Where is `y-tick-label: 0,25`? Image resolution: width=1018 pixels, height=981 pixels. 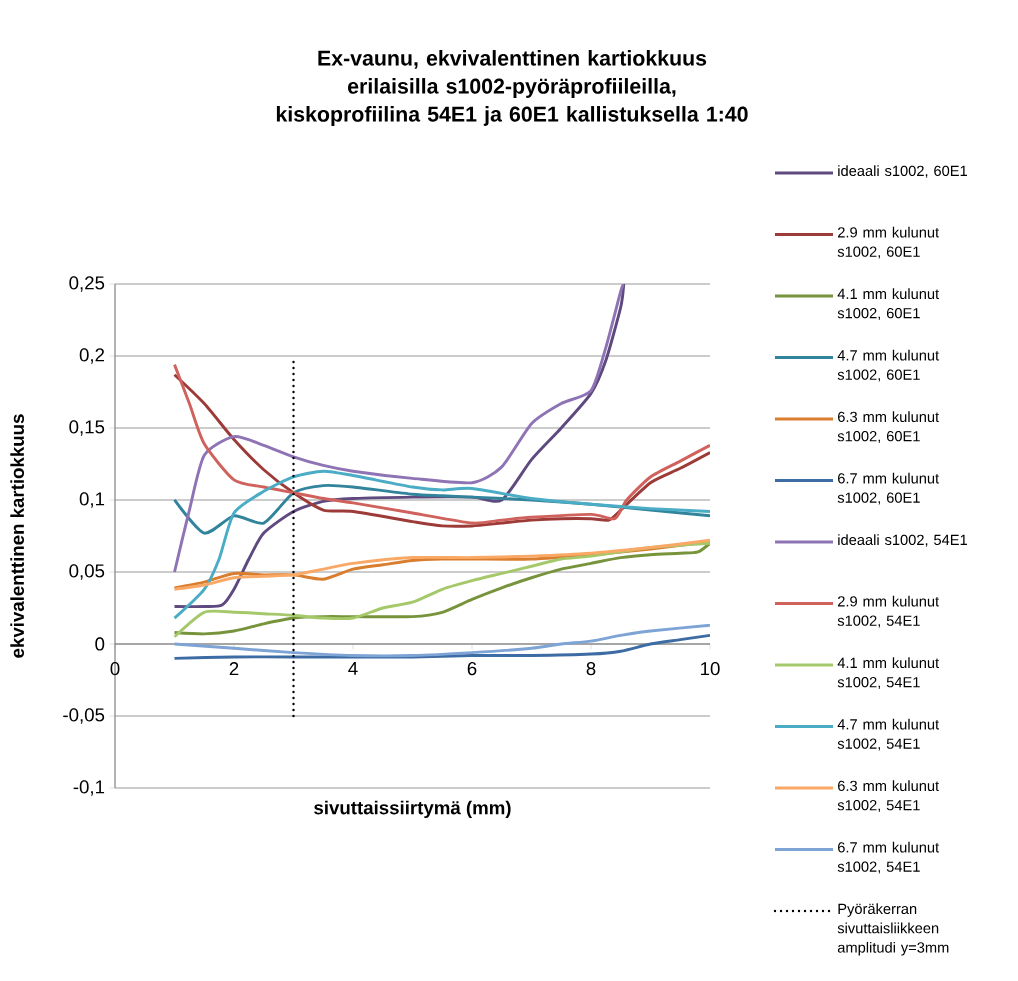
y-tick-label: 0,25 is located at coordinates (87, 284).